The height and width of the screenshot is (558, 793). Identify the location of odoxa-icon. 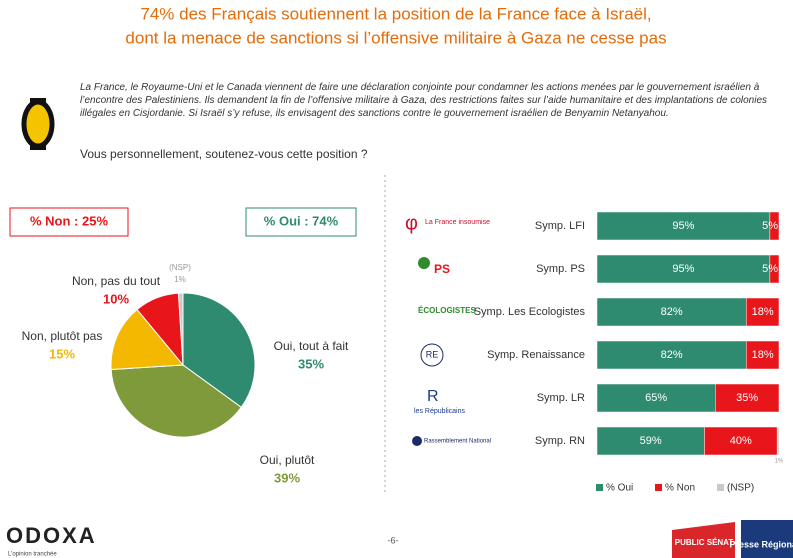
(38, 124).